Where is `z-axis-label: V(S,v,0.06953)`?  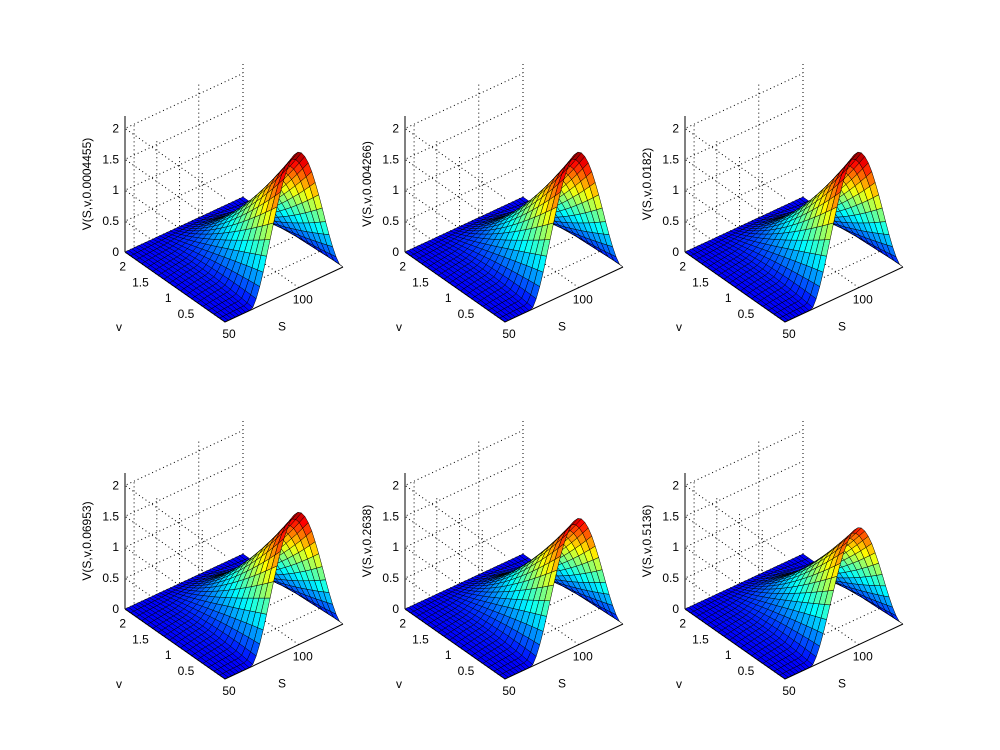
z-axis-label: V(S,v,0.06953) is located at coordinates (87, 540).